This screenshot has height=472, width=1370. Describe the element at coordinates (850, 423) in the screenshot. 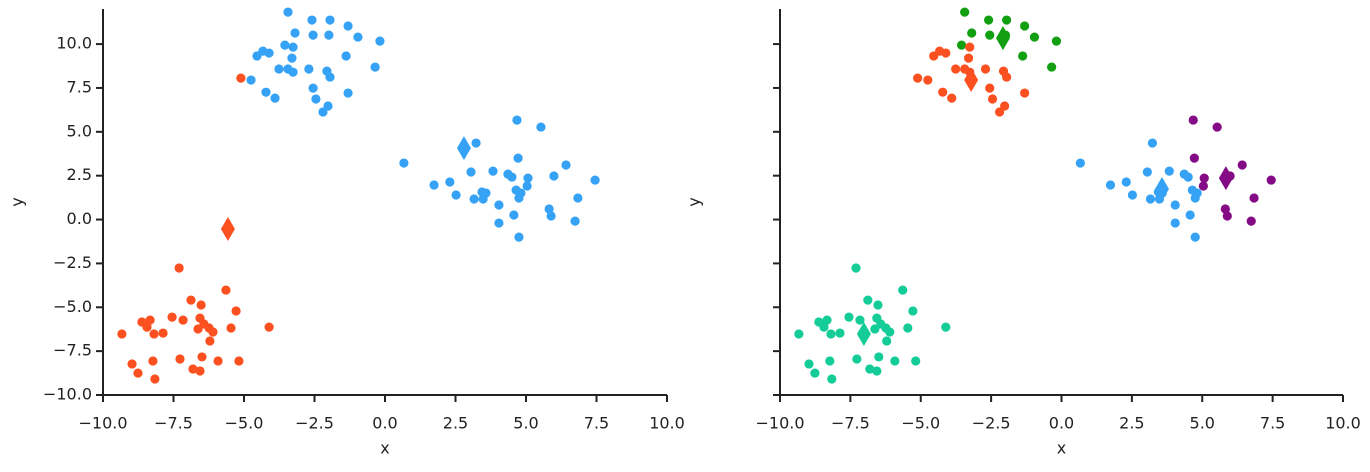

I see `x-tick-label: −7.5` at that location.